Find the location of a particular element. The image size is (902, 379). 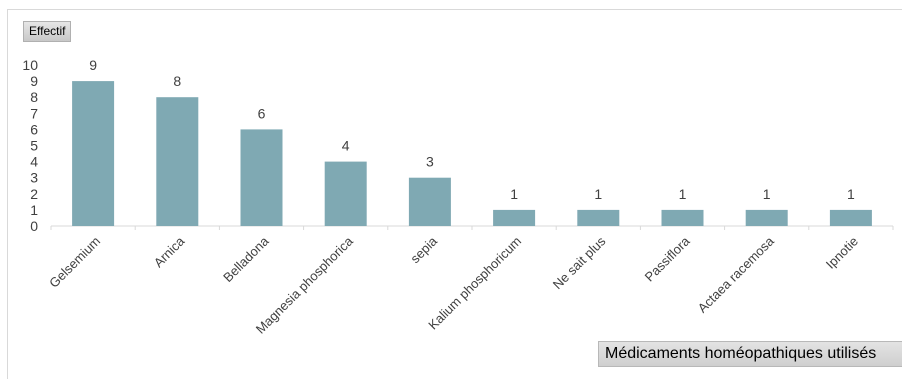

y-tick-label: 9 is located at coordinates (34, 81).